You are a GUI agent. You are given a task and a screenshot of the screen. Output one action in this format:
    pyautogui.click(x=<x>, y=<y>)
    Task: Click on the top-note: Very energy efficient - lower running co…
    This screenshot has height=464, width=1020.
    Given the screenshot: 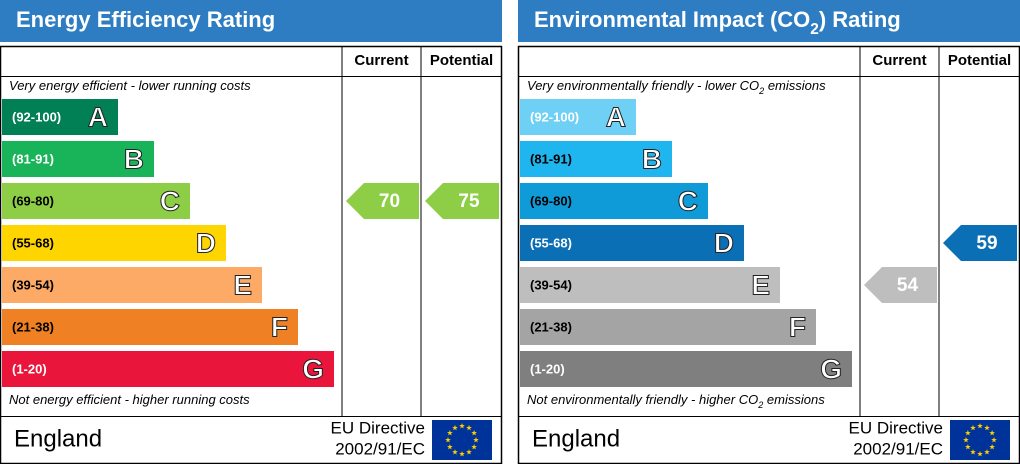 What is the action you would take?
    pyautogui.click(x=130, y=85)
    